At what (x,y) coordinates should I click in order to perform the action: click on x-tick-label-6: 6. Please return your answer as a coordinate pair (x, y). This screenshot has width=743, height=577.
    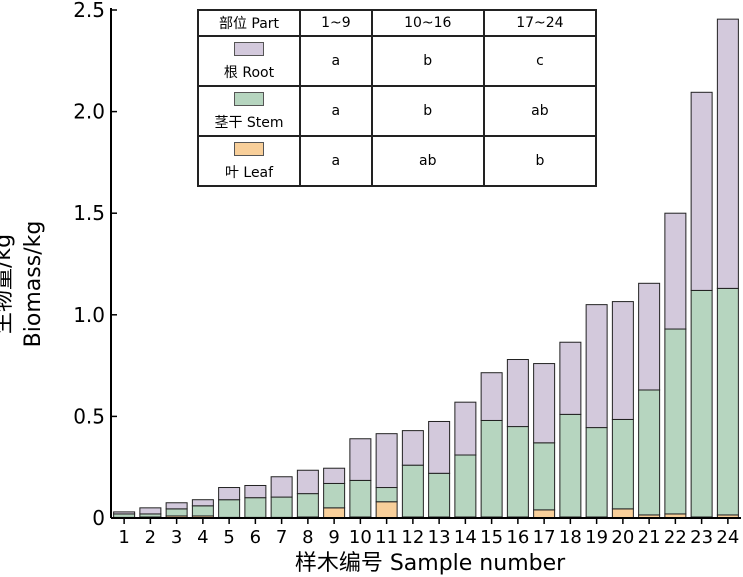
    Looking at the image, I should click on (255, 537).